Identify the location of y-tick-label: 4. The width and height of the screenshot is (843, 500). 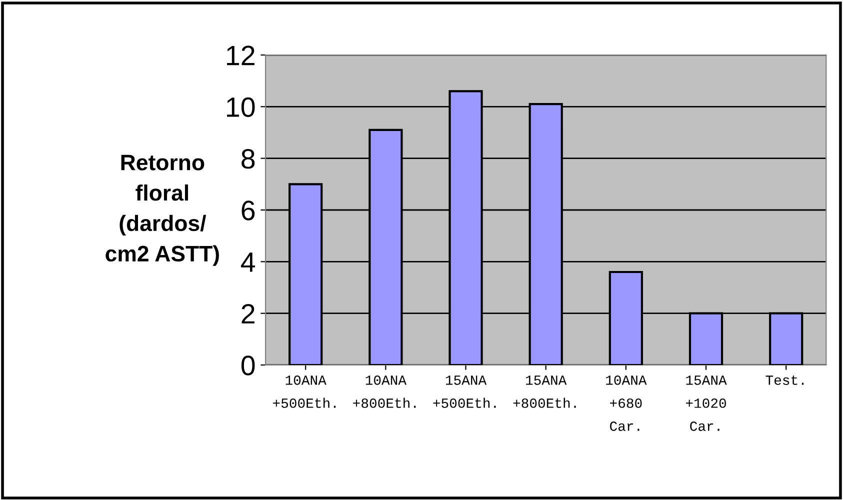
(248, 262).